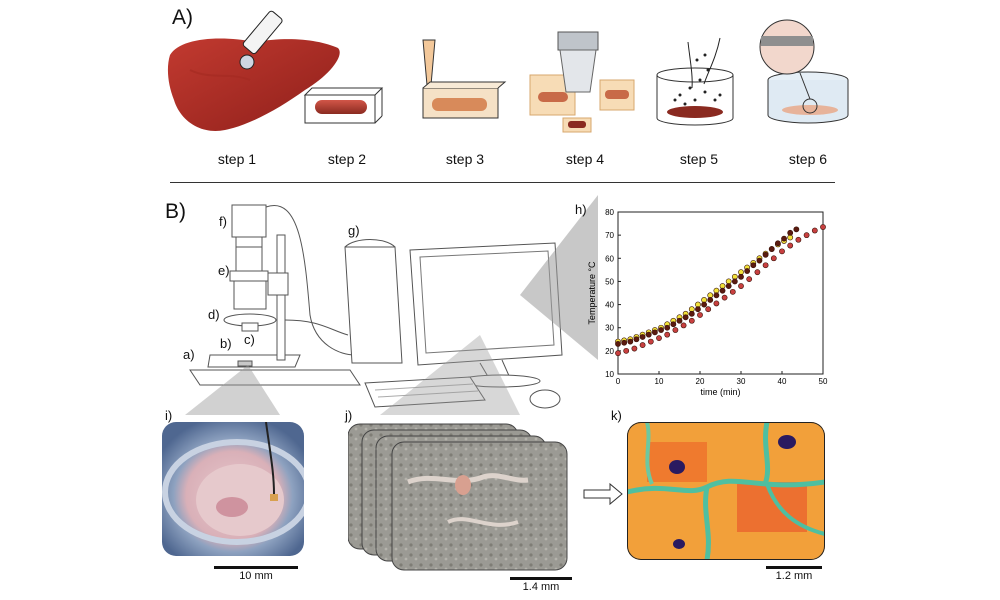 The height and width of the screenshot is (600, 1000). What do you see at coordinates (347, 159) in the screenshot?
I see `step-2-label: step 2` at bounding box center [347, 159].